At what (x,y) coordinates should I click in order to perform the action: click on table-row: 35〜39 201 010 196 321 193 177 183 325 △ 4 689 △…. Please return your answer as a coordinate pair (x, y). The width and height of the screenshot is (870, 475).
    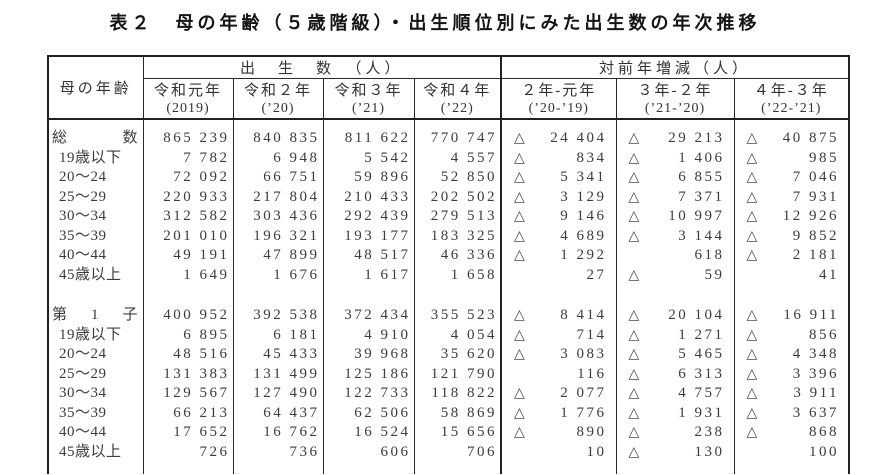
    Looking at the image, I should click on (449, 236).